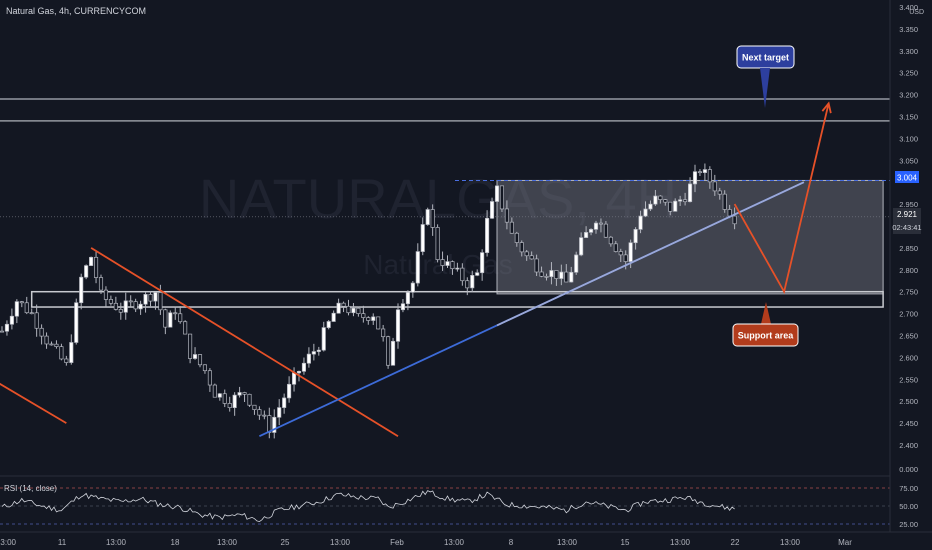  Describe the element at coordinates (908, 379) in the screenshot. I see `price-tick-label: 2.550` at that location.